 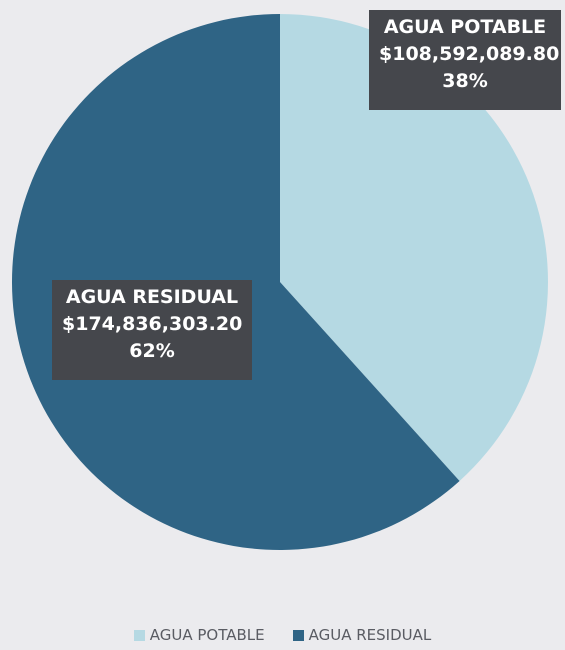 What do you see at coordinates (469, 54) in the screenshot?
I see `data-label-value: $108,592,089.80` at bounding box center [469, 54].